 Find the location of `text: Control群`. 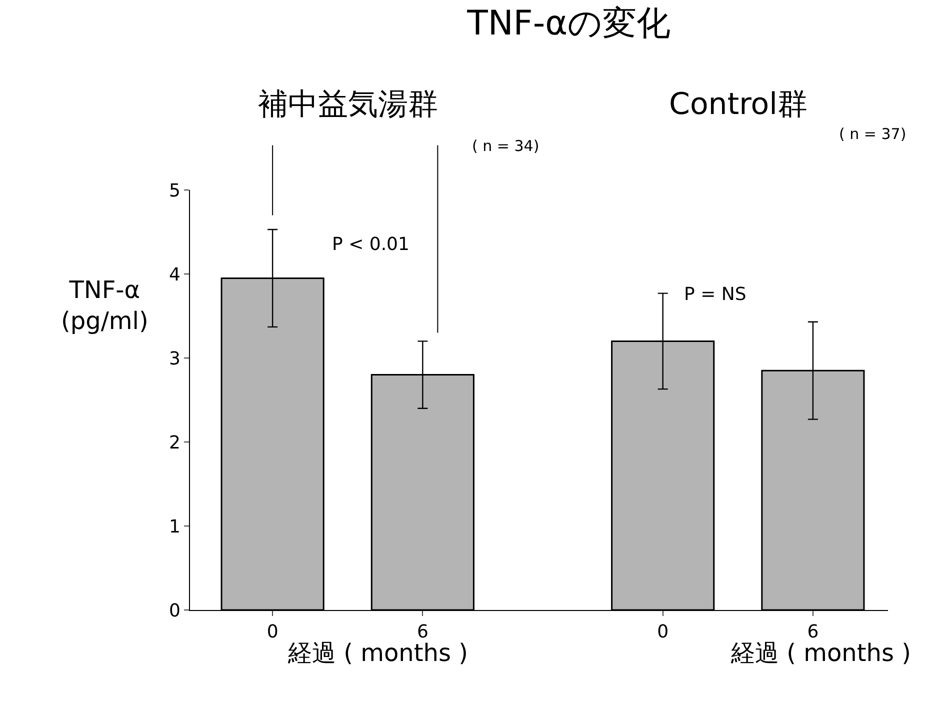

text: Control群 is located at coordinates (738, 104).